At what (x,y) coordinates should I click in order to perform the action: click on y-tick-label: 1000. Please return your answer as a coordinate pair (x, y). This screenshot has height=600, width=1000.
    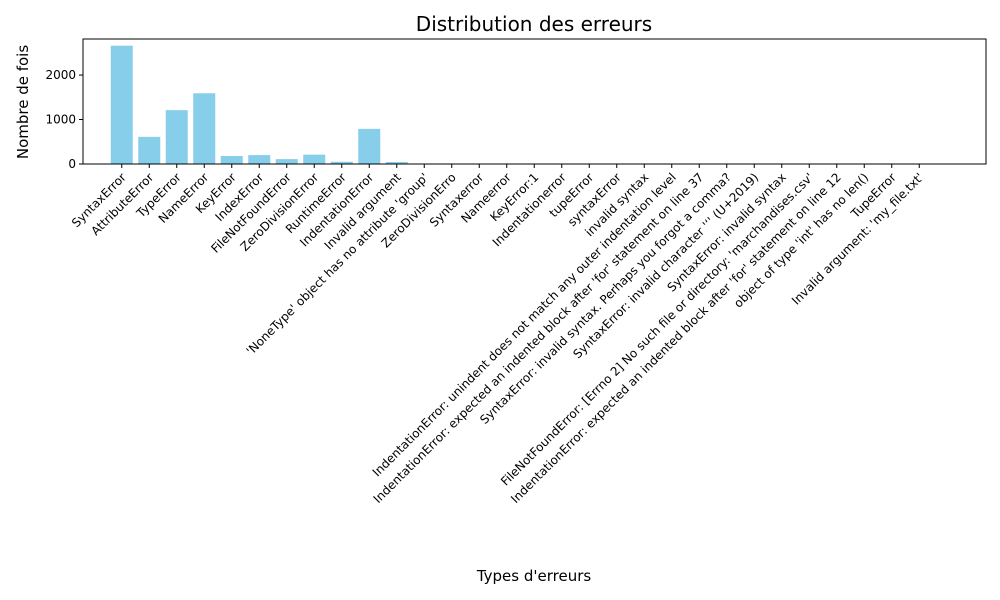
    Looking at the image, I should click on (60, 120).